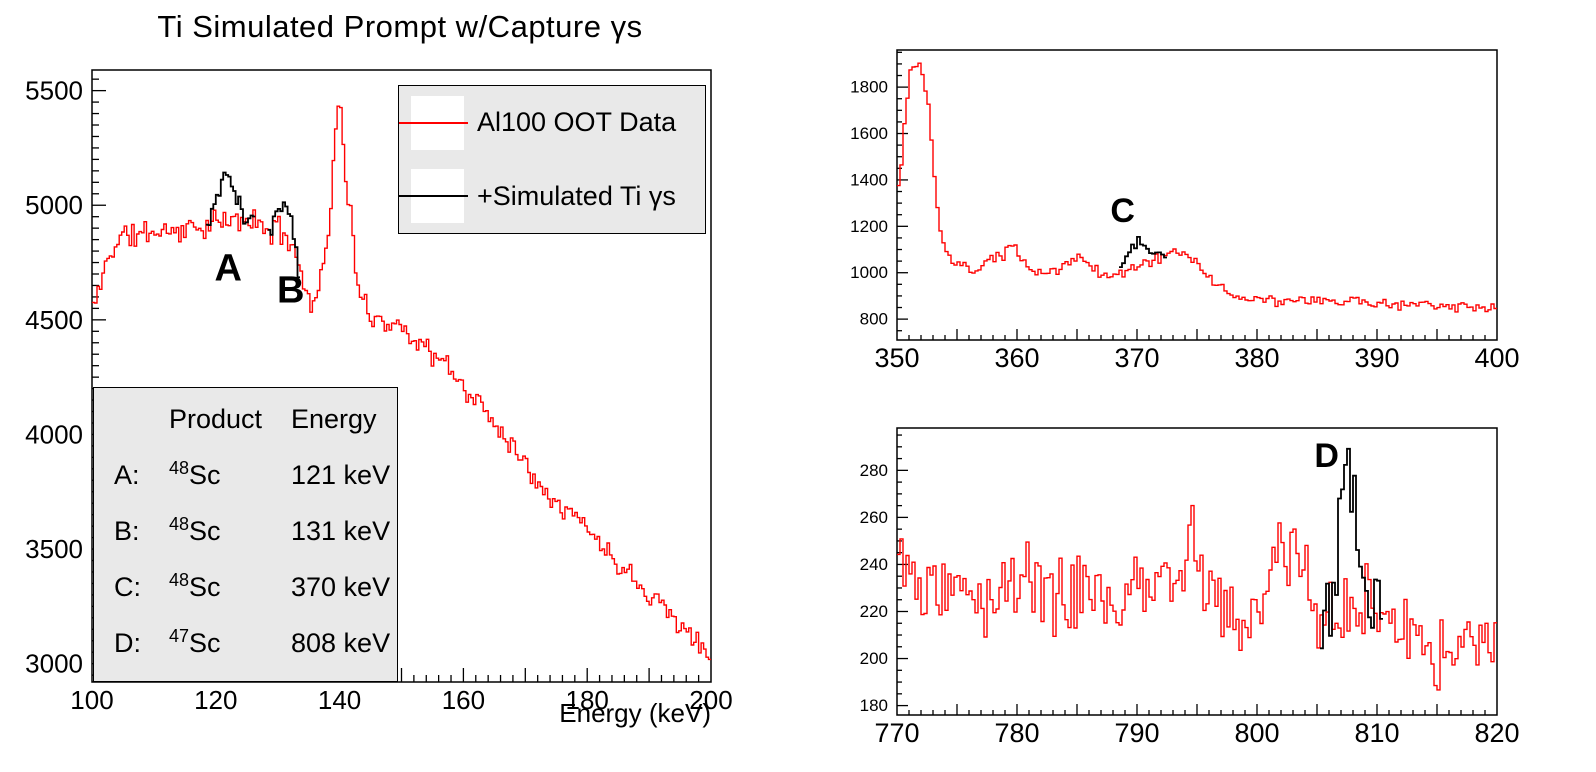 This screenshot has width=1596, height=772. Describe the element at coordinates (576, 195) in the screenshot. I see `legend-label-simulation: +Simulated Ti γs` at that location.